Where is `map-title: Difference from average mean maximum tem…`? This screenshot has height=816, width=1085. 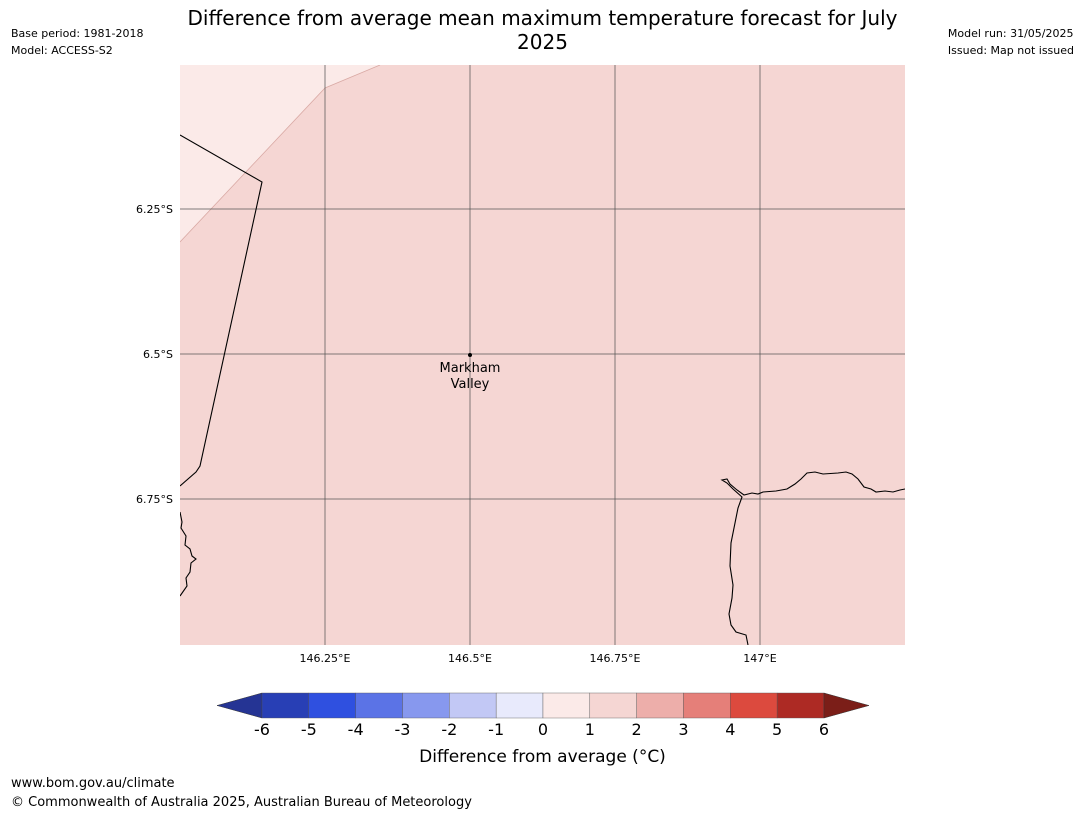
map-title: Difference from average mean maximum tem… is located at coordinates (542, 30).